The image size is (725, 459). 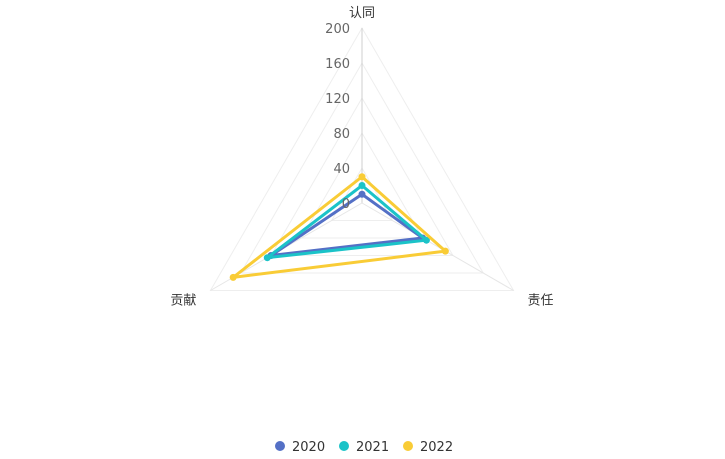 I want to click on tick-label: 120, so click(x=337, y=99).